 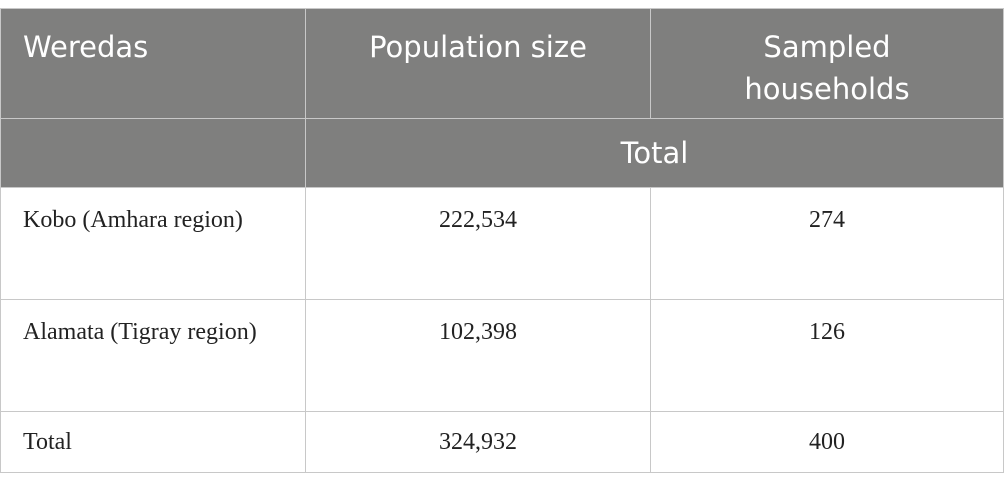 What do you see at coordinates (478, 355) in the screenshot?
I see `cell: 102,398` at bounding box center [478, 355].